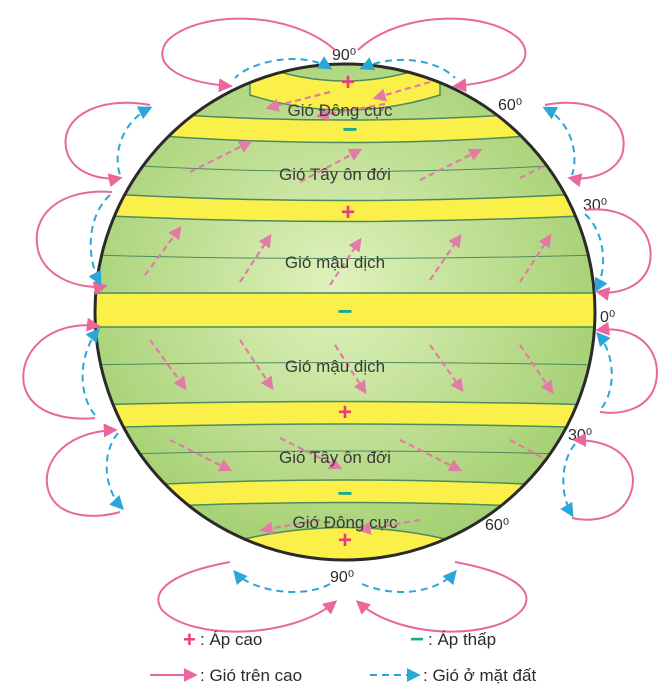 This screenshot has width=671, height=690. I want to click on legend-low-pressure-symbol: −, so click(417, 639).